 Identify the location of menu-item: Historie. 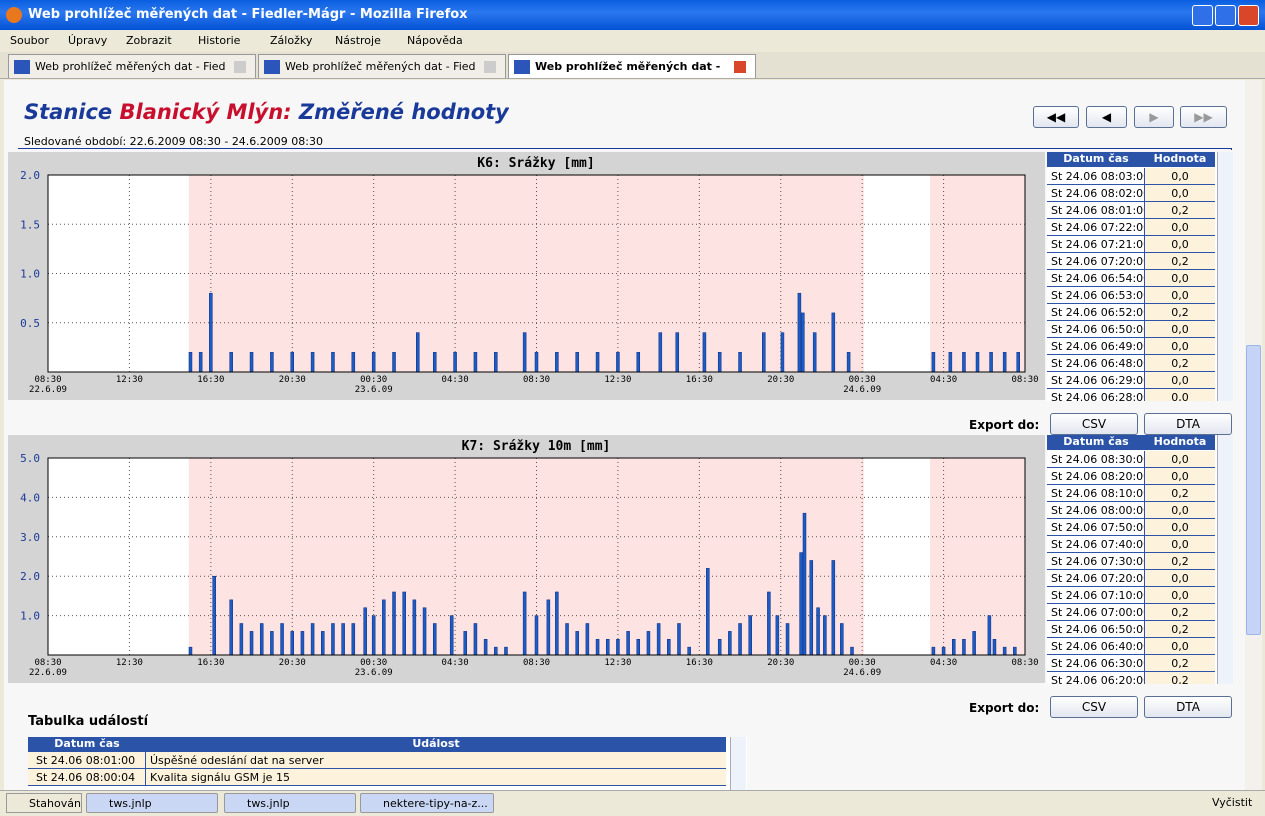
(219, 40).